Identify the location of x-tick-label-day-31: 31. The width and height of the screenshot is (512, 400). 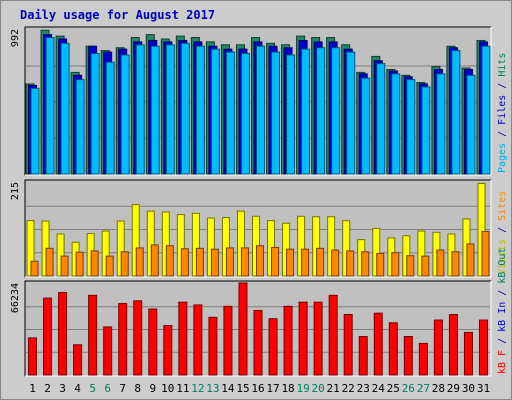
(483, 388).